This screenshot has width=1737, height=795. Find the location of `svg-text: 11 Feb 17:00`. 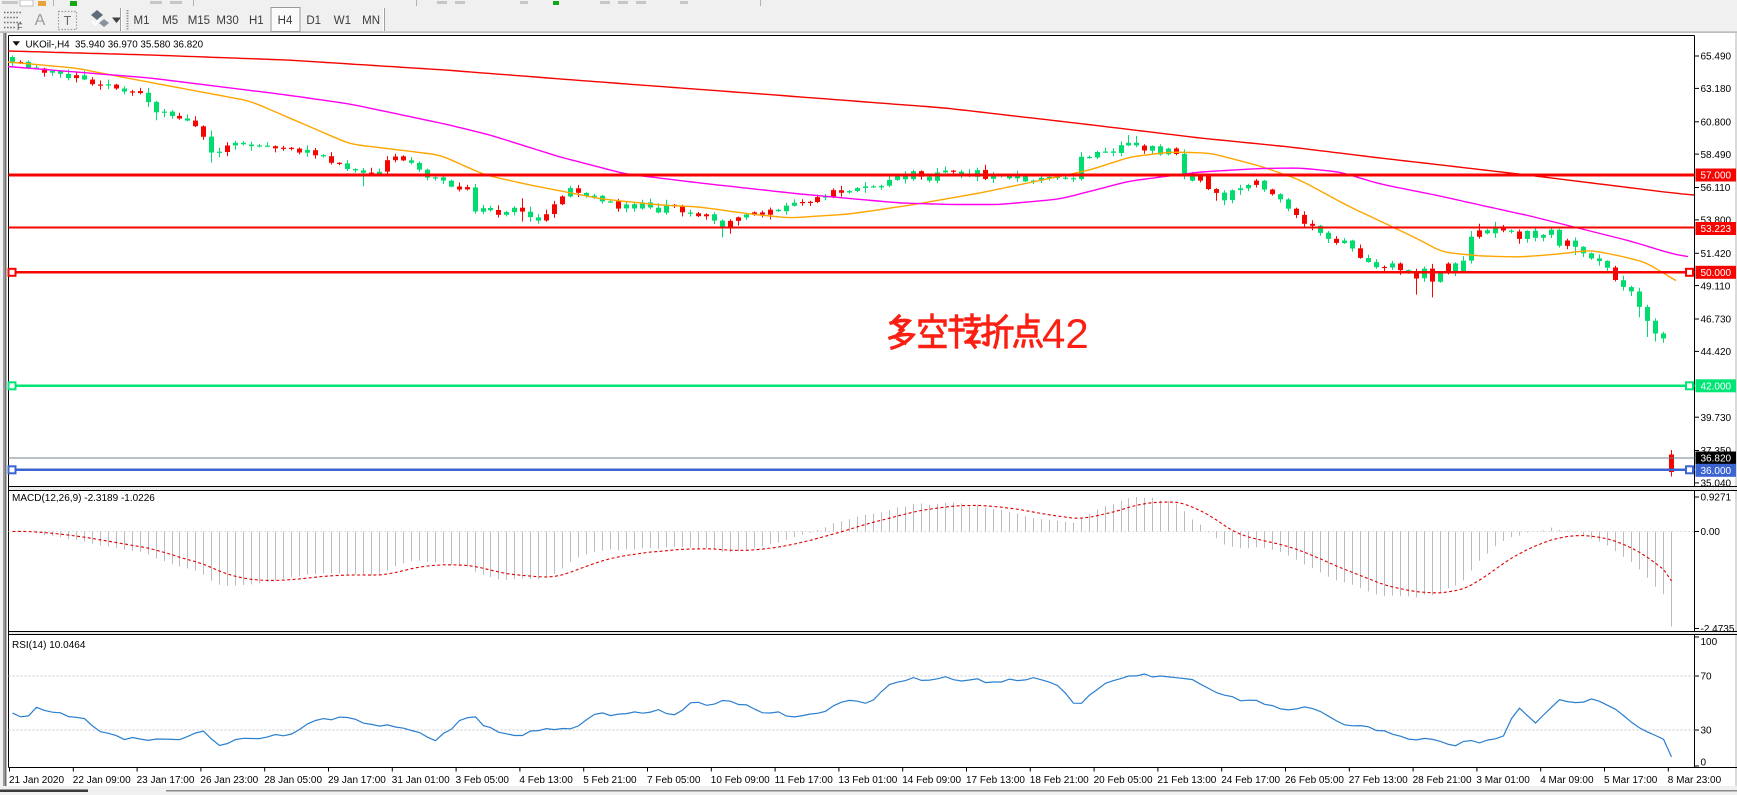

svg-text: 11 Feb 17:00 is located at coordinates (804, 780).